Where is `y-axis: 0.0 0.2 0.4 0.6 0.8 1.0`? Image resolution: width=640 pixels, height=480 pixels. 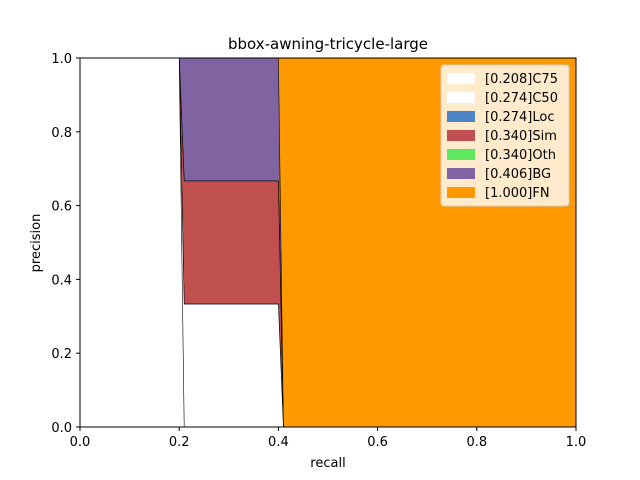 y-axis: 0.0 0.2 0.4 0.6 0.8 1.0 is located at coordinates (65, 244).